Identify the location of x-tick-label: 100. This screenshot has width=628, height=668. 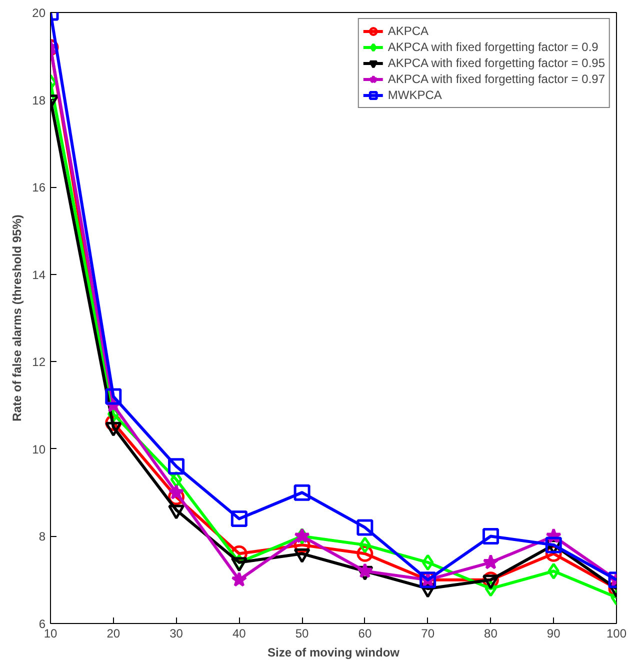
(616, 633).